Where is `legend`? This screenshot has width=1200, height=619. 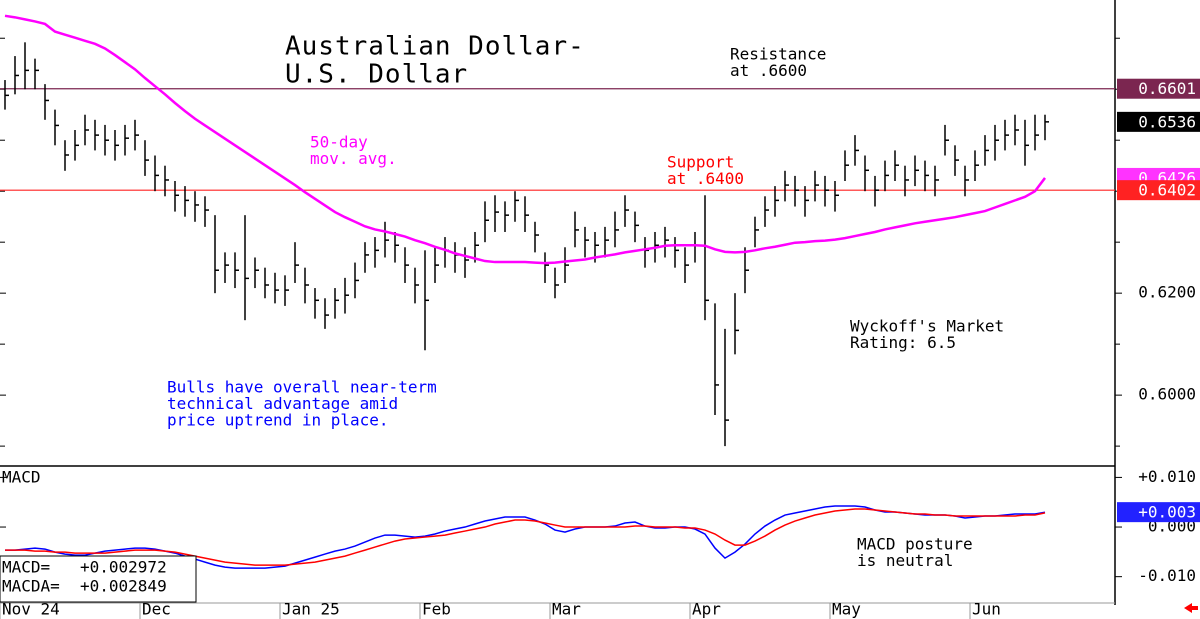 legend is located at coordinates (98, 579).